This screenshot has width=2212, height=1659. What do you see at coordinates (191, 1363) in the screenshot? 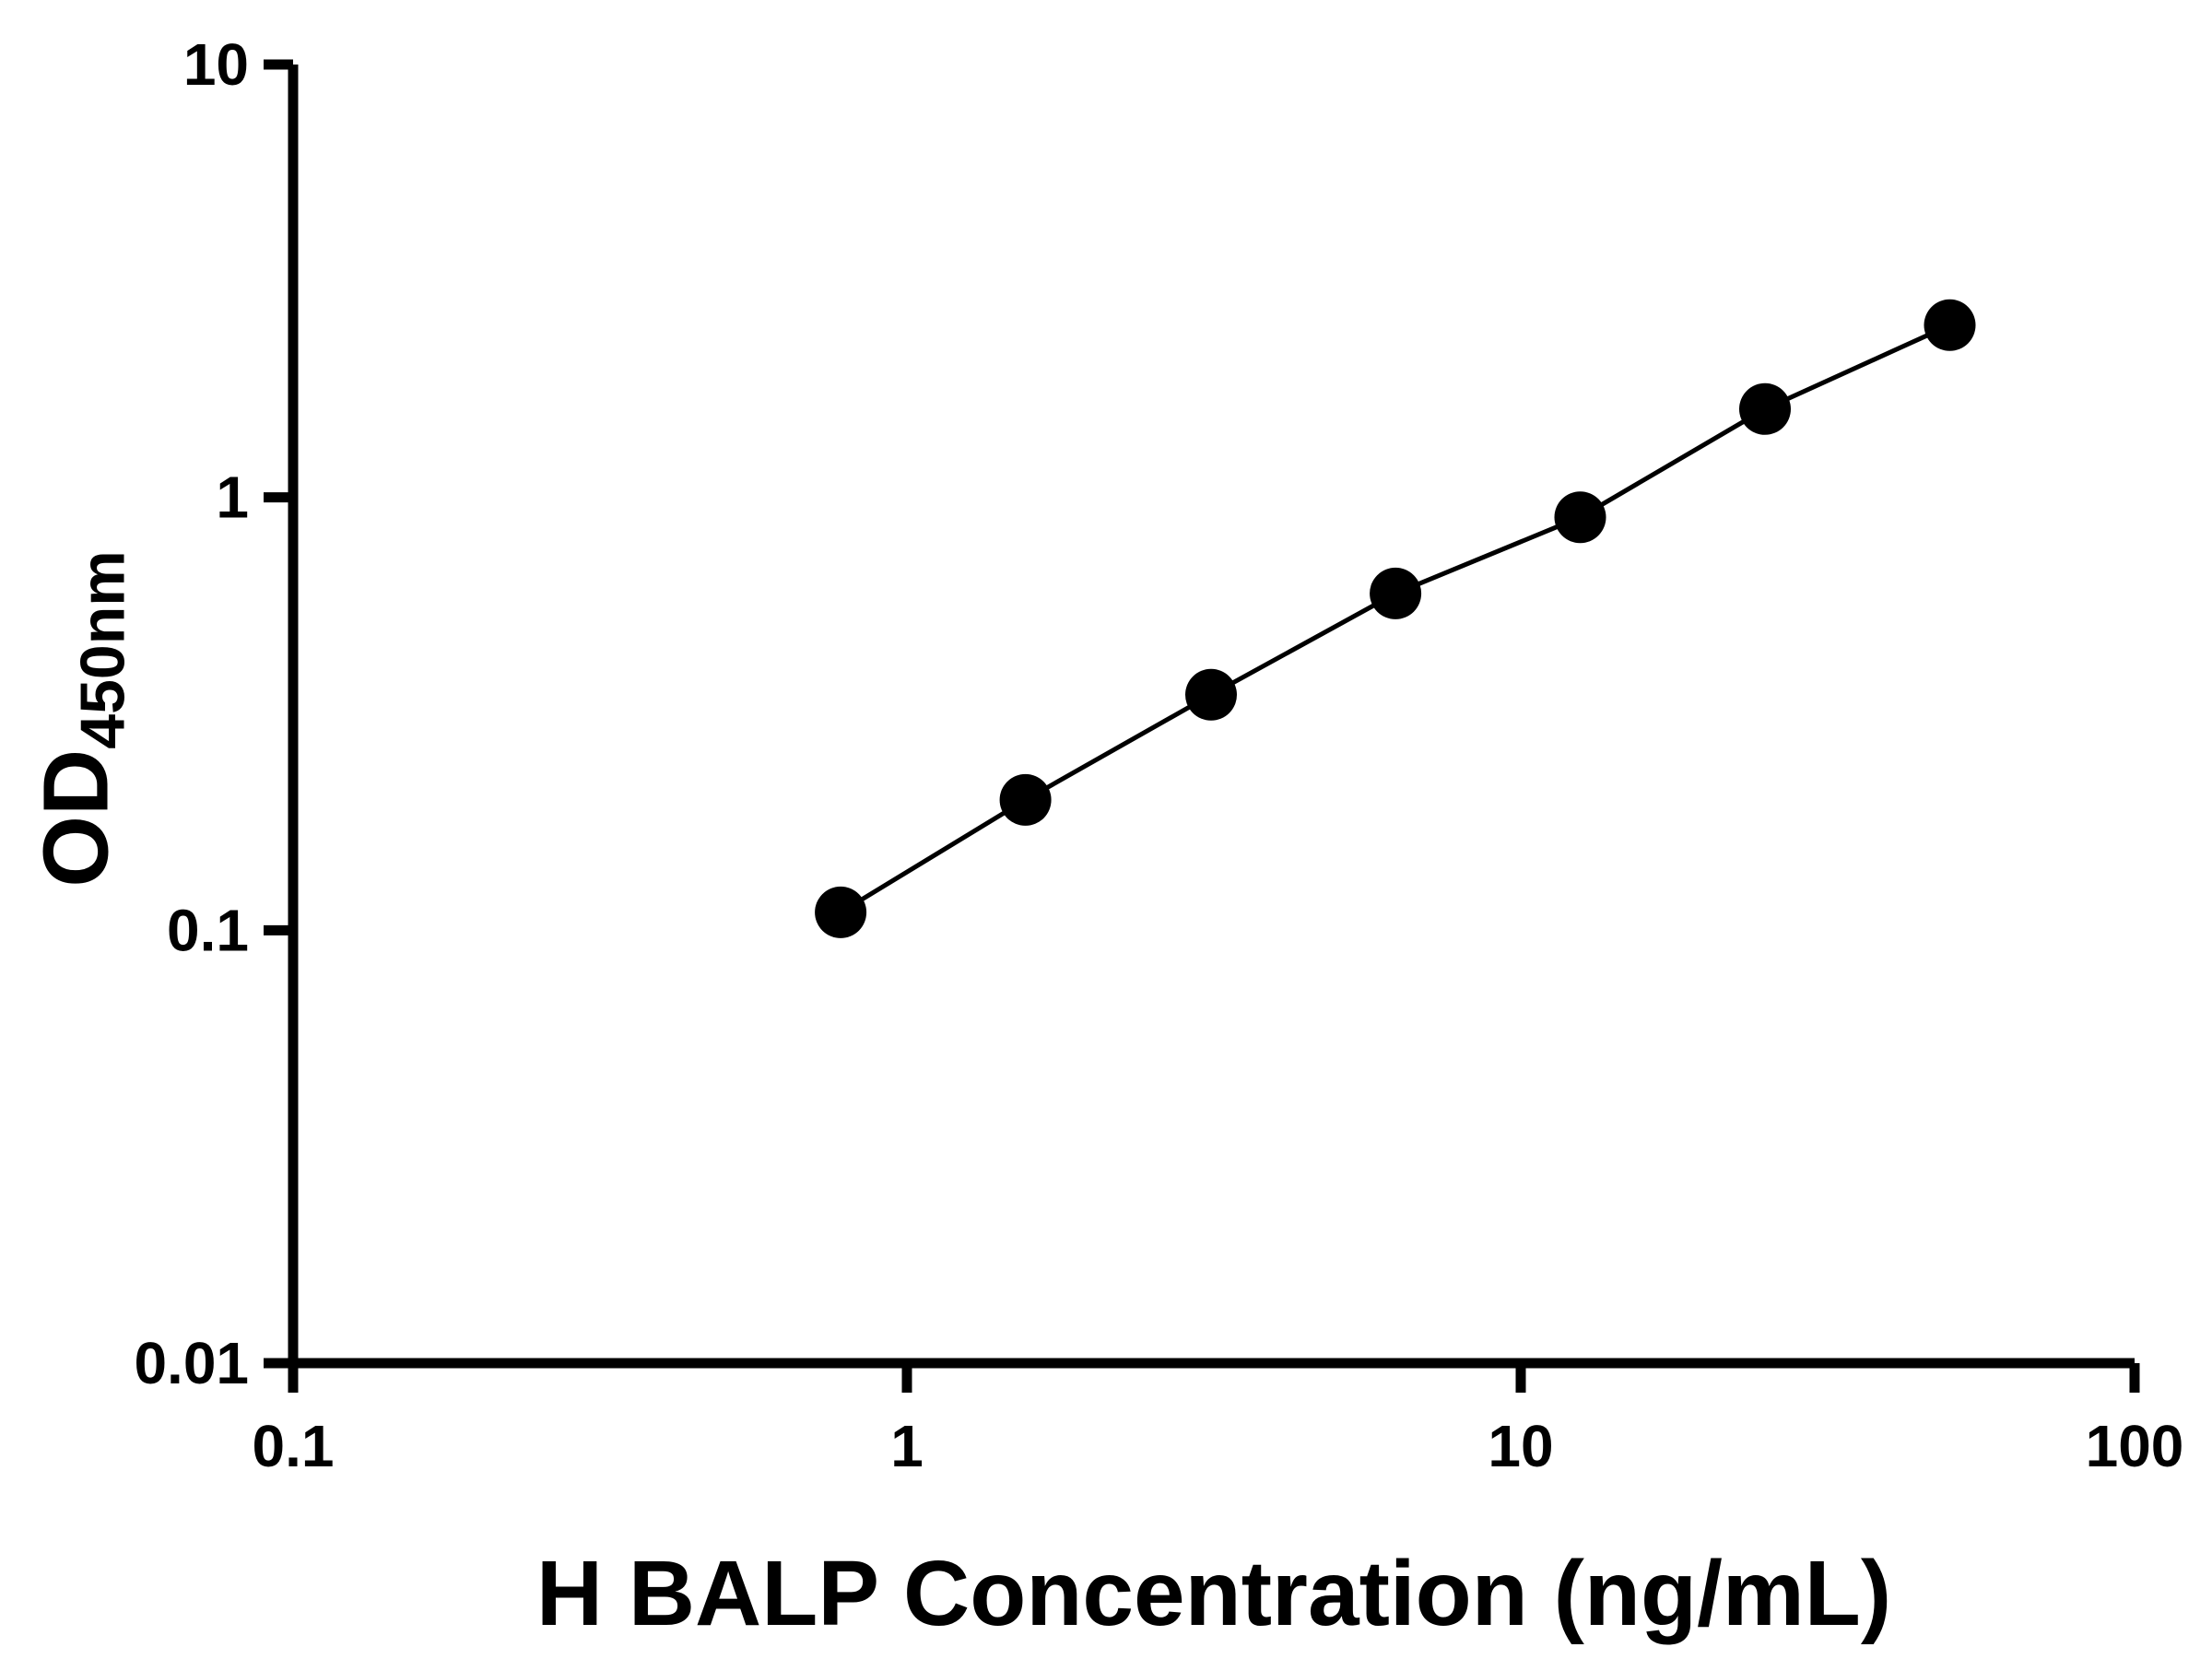
I see `y-axis-tick-label: 0.01` at bounding box center [191, 1363].